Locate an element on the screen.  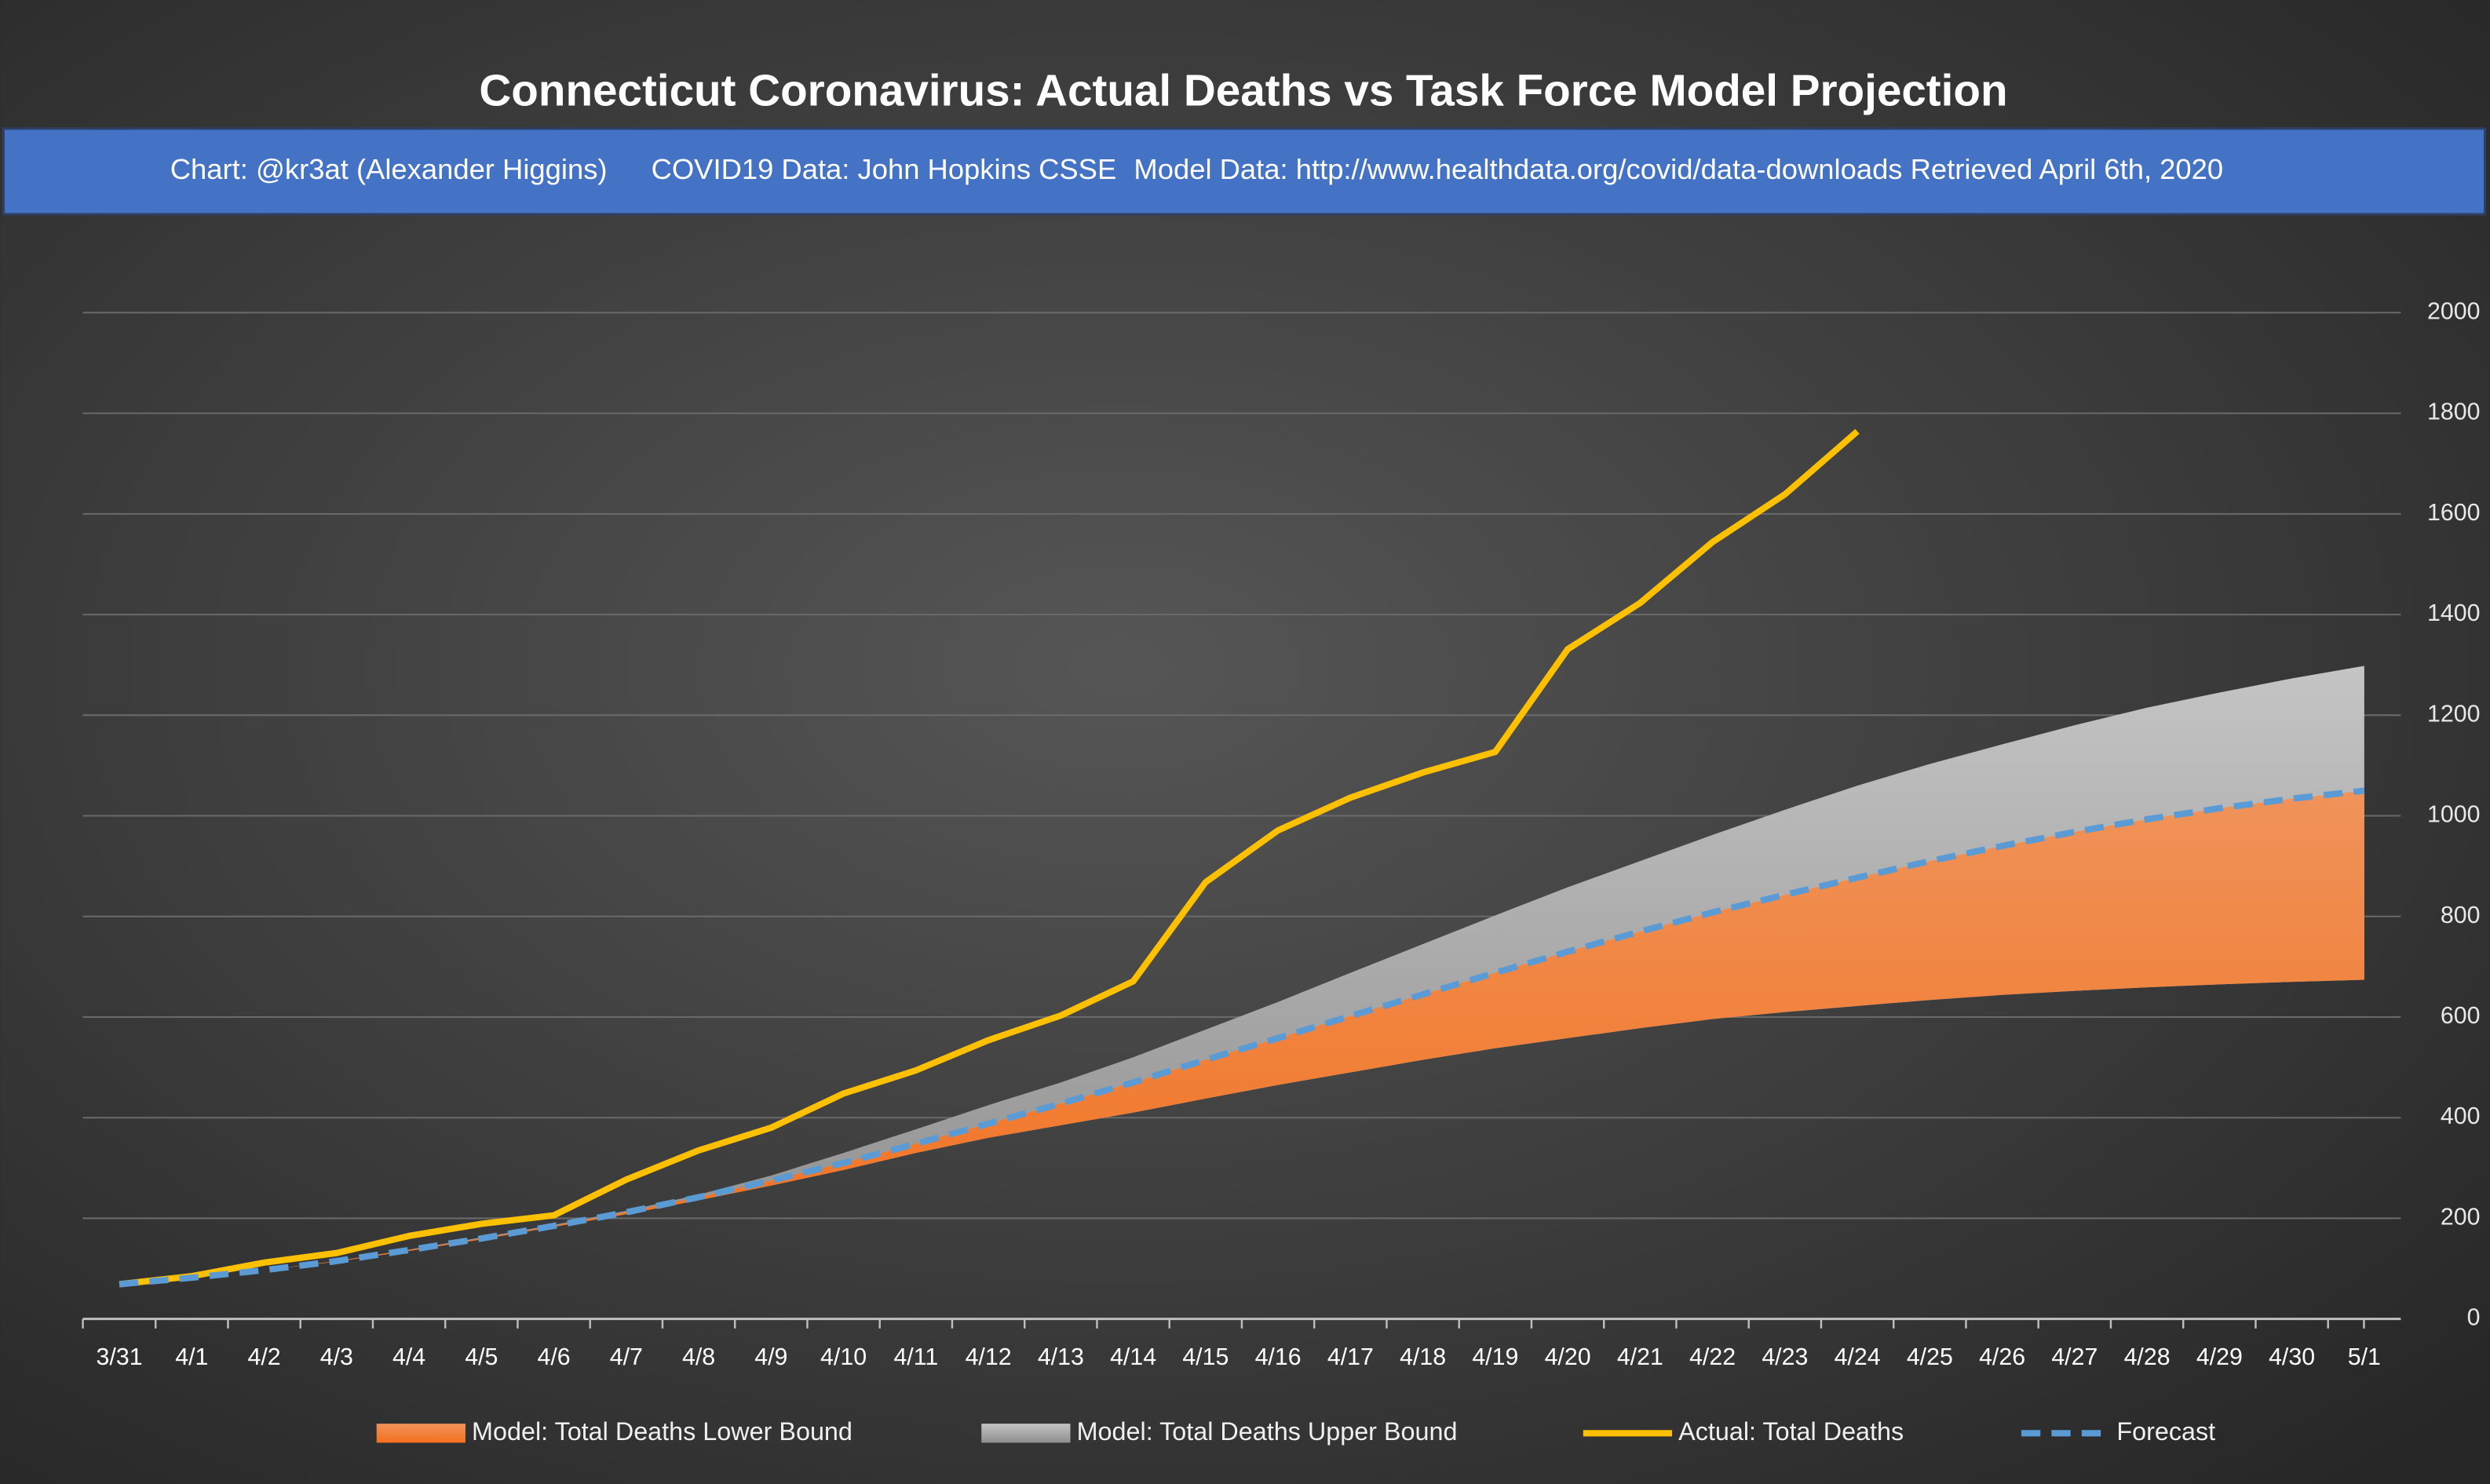
legend-label: Actual: Total Deaths is located at coordinates (1791, 1431).